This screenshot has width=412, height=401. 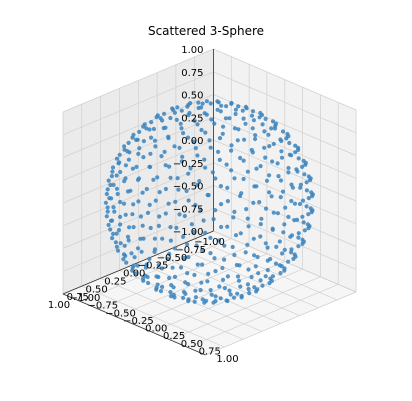 I want to click on grid-line, so click(x=172, y=308).